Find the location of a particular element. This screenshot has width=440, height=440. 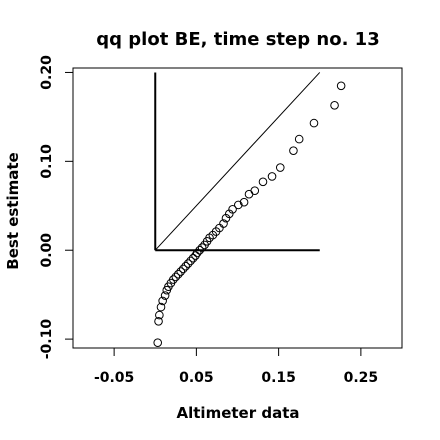

y-tick-label: 0.20 is located at coordinates (47, 72).